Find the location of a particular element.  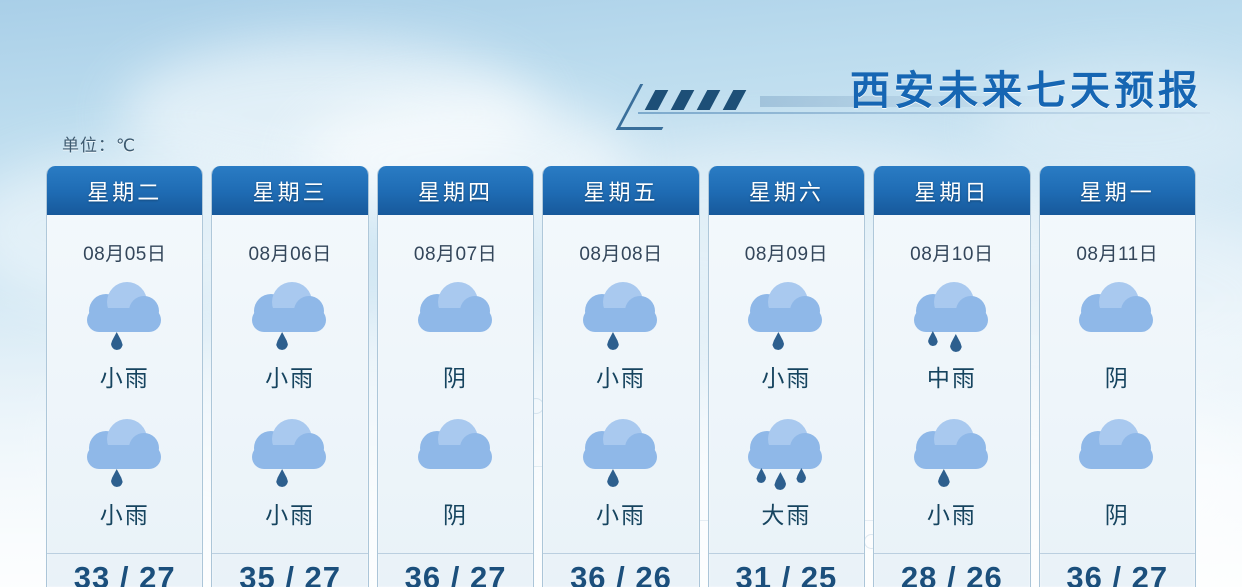

weekday-header: 星期日 is located at coordinates (952, 190).